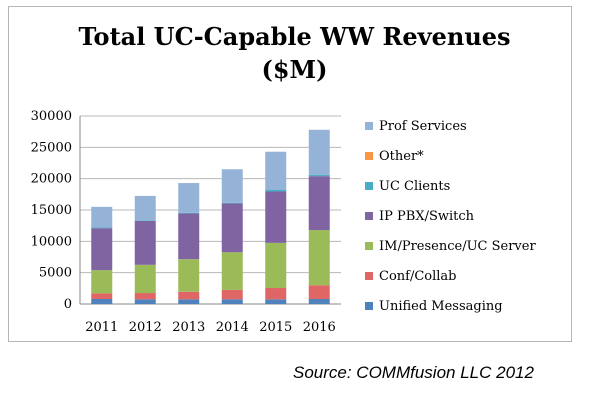 The width and height of the screenshot is (589, 401). What do you see at coordinates (423, 126) in the screenshot?
I see `legend-label: Prof Services` at bounding box center [423, 126].